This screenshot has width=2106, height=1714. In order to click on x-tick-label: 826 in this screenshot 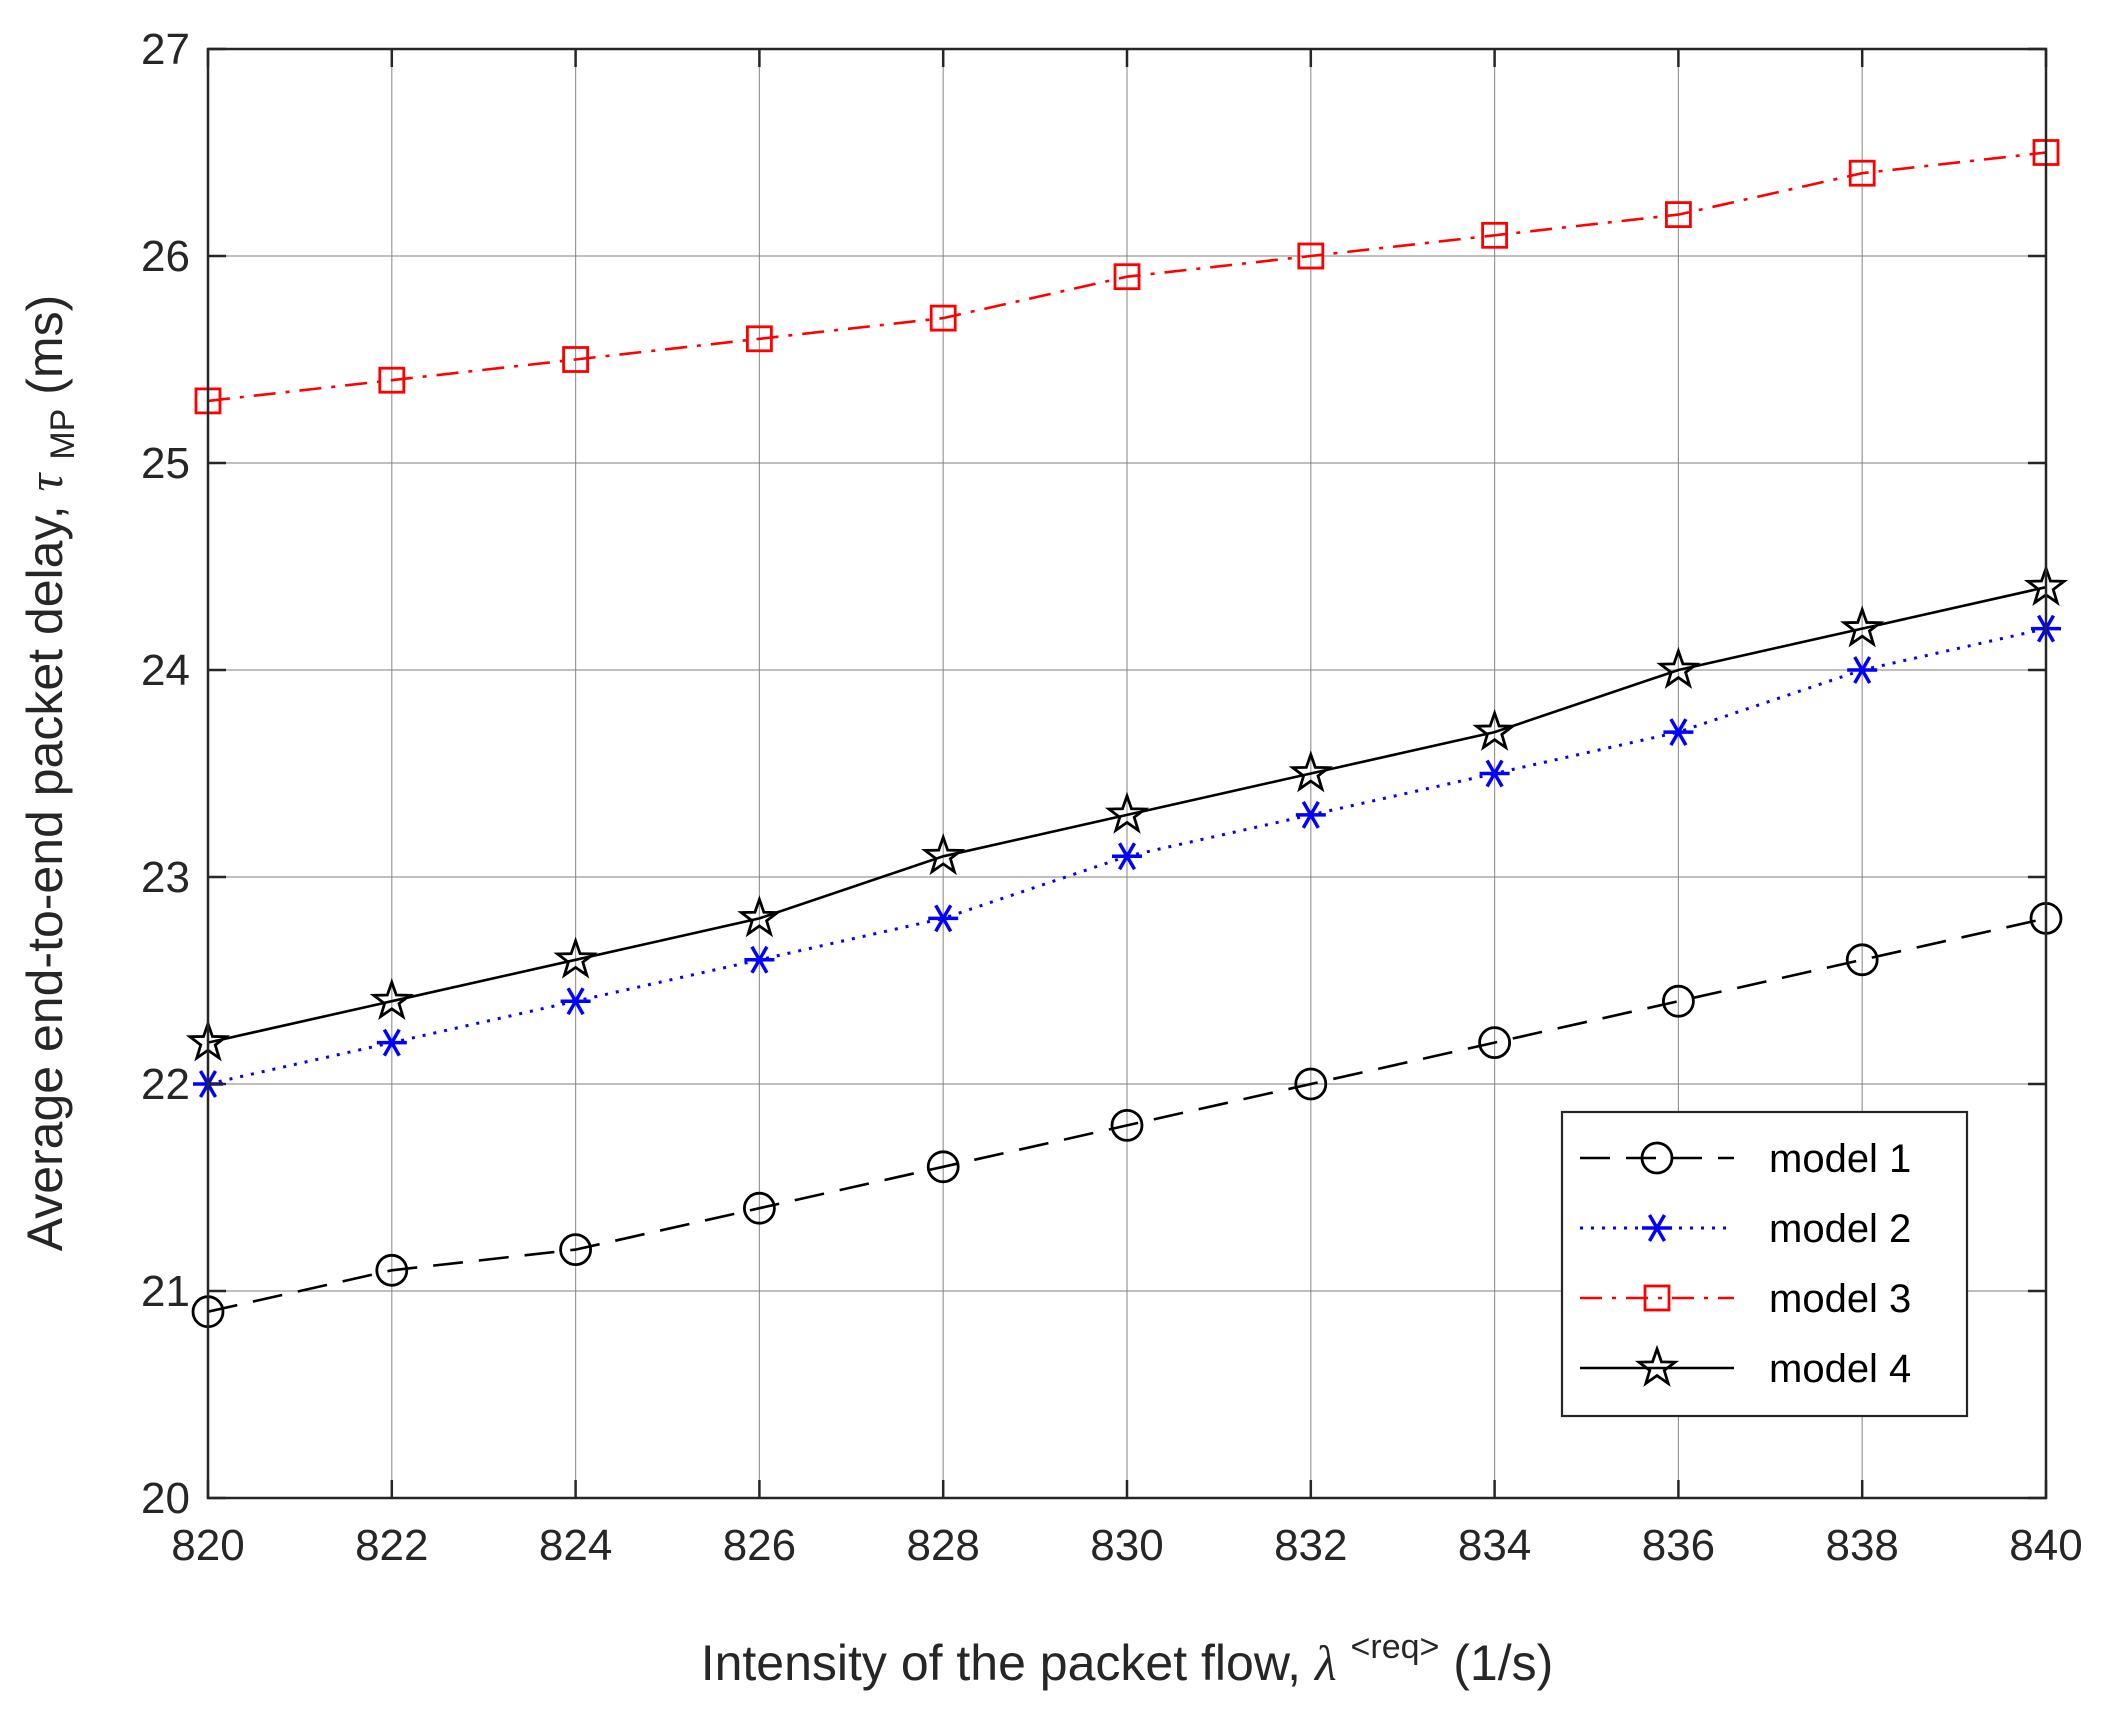, I will do `click(759, 1545)`.